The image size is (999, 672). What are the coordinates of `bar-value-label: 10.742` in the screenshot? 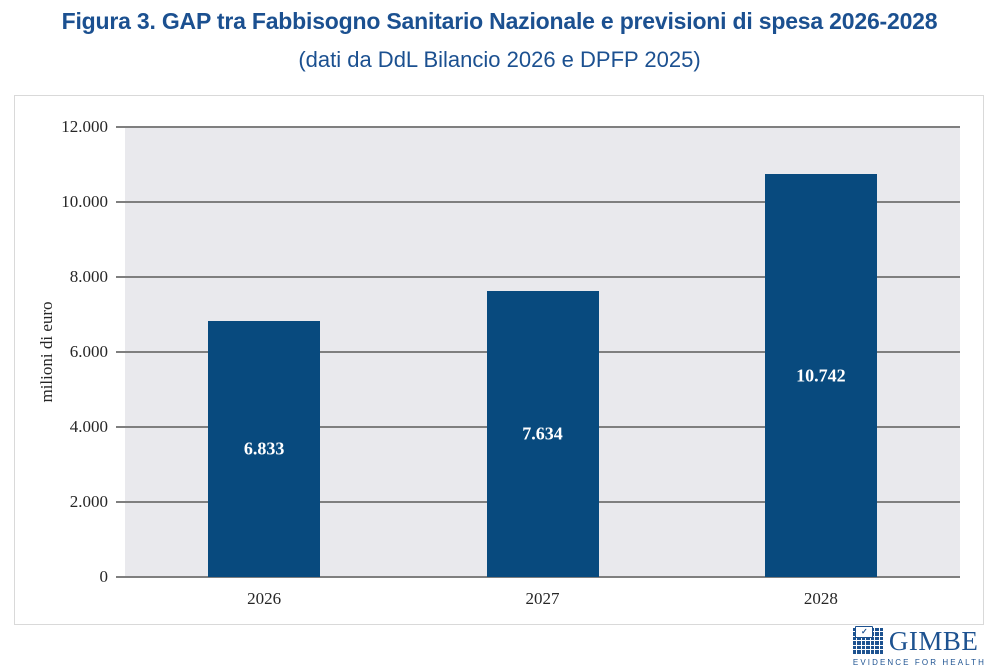 It's located at (821, 375).